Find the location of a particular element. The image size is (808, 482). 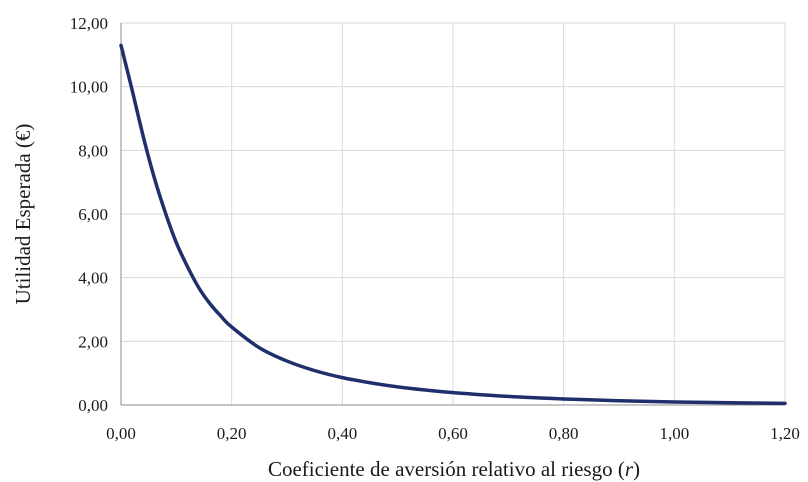

y-tick-label: 2,00 is located at coordinates (93, 341).